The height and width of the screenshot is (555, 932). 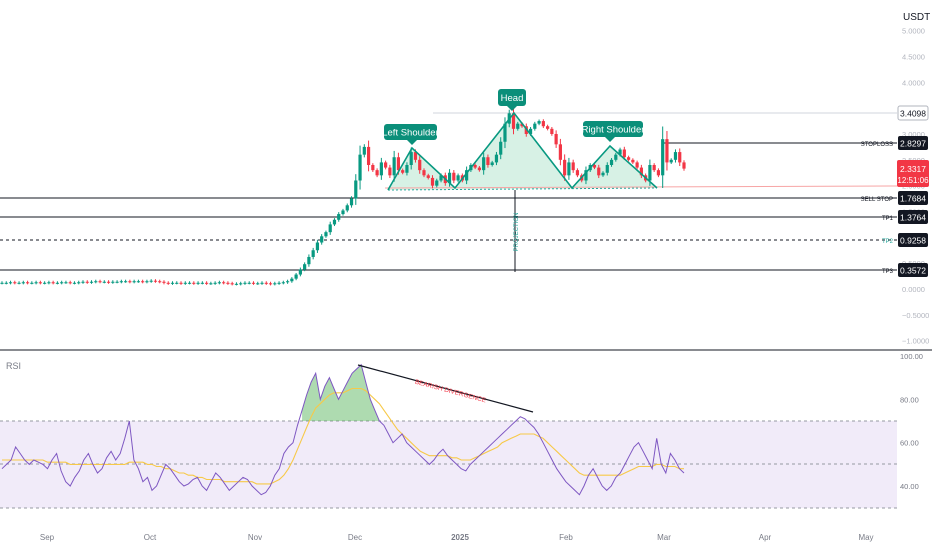 What do you see at coordinates (888, 219) in the screenshot?
I see `tp1-label: TP1` at bounding box center [888, 219].